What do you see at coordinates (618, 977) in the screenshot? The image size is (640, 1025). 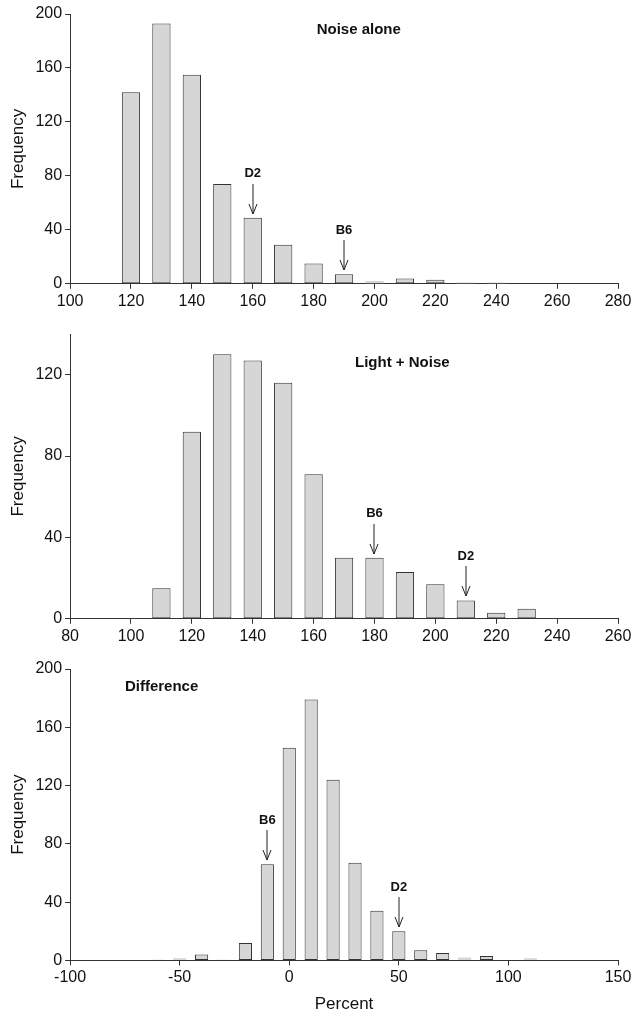 I see `x-tick-label: 150` at bounding box center [618, 977].